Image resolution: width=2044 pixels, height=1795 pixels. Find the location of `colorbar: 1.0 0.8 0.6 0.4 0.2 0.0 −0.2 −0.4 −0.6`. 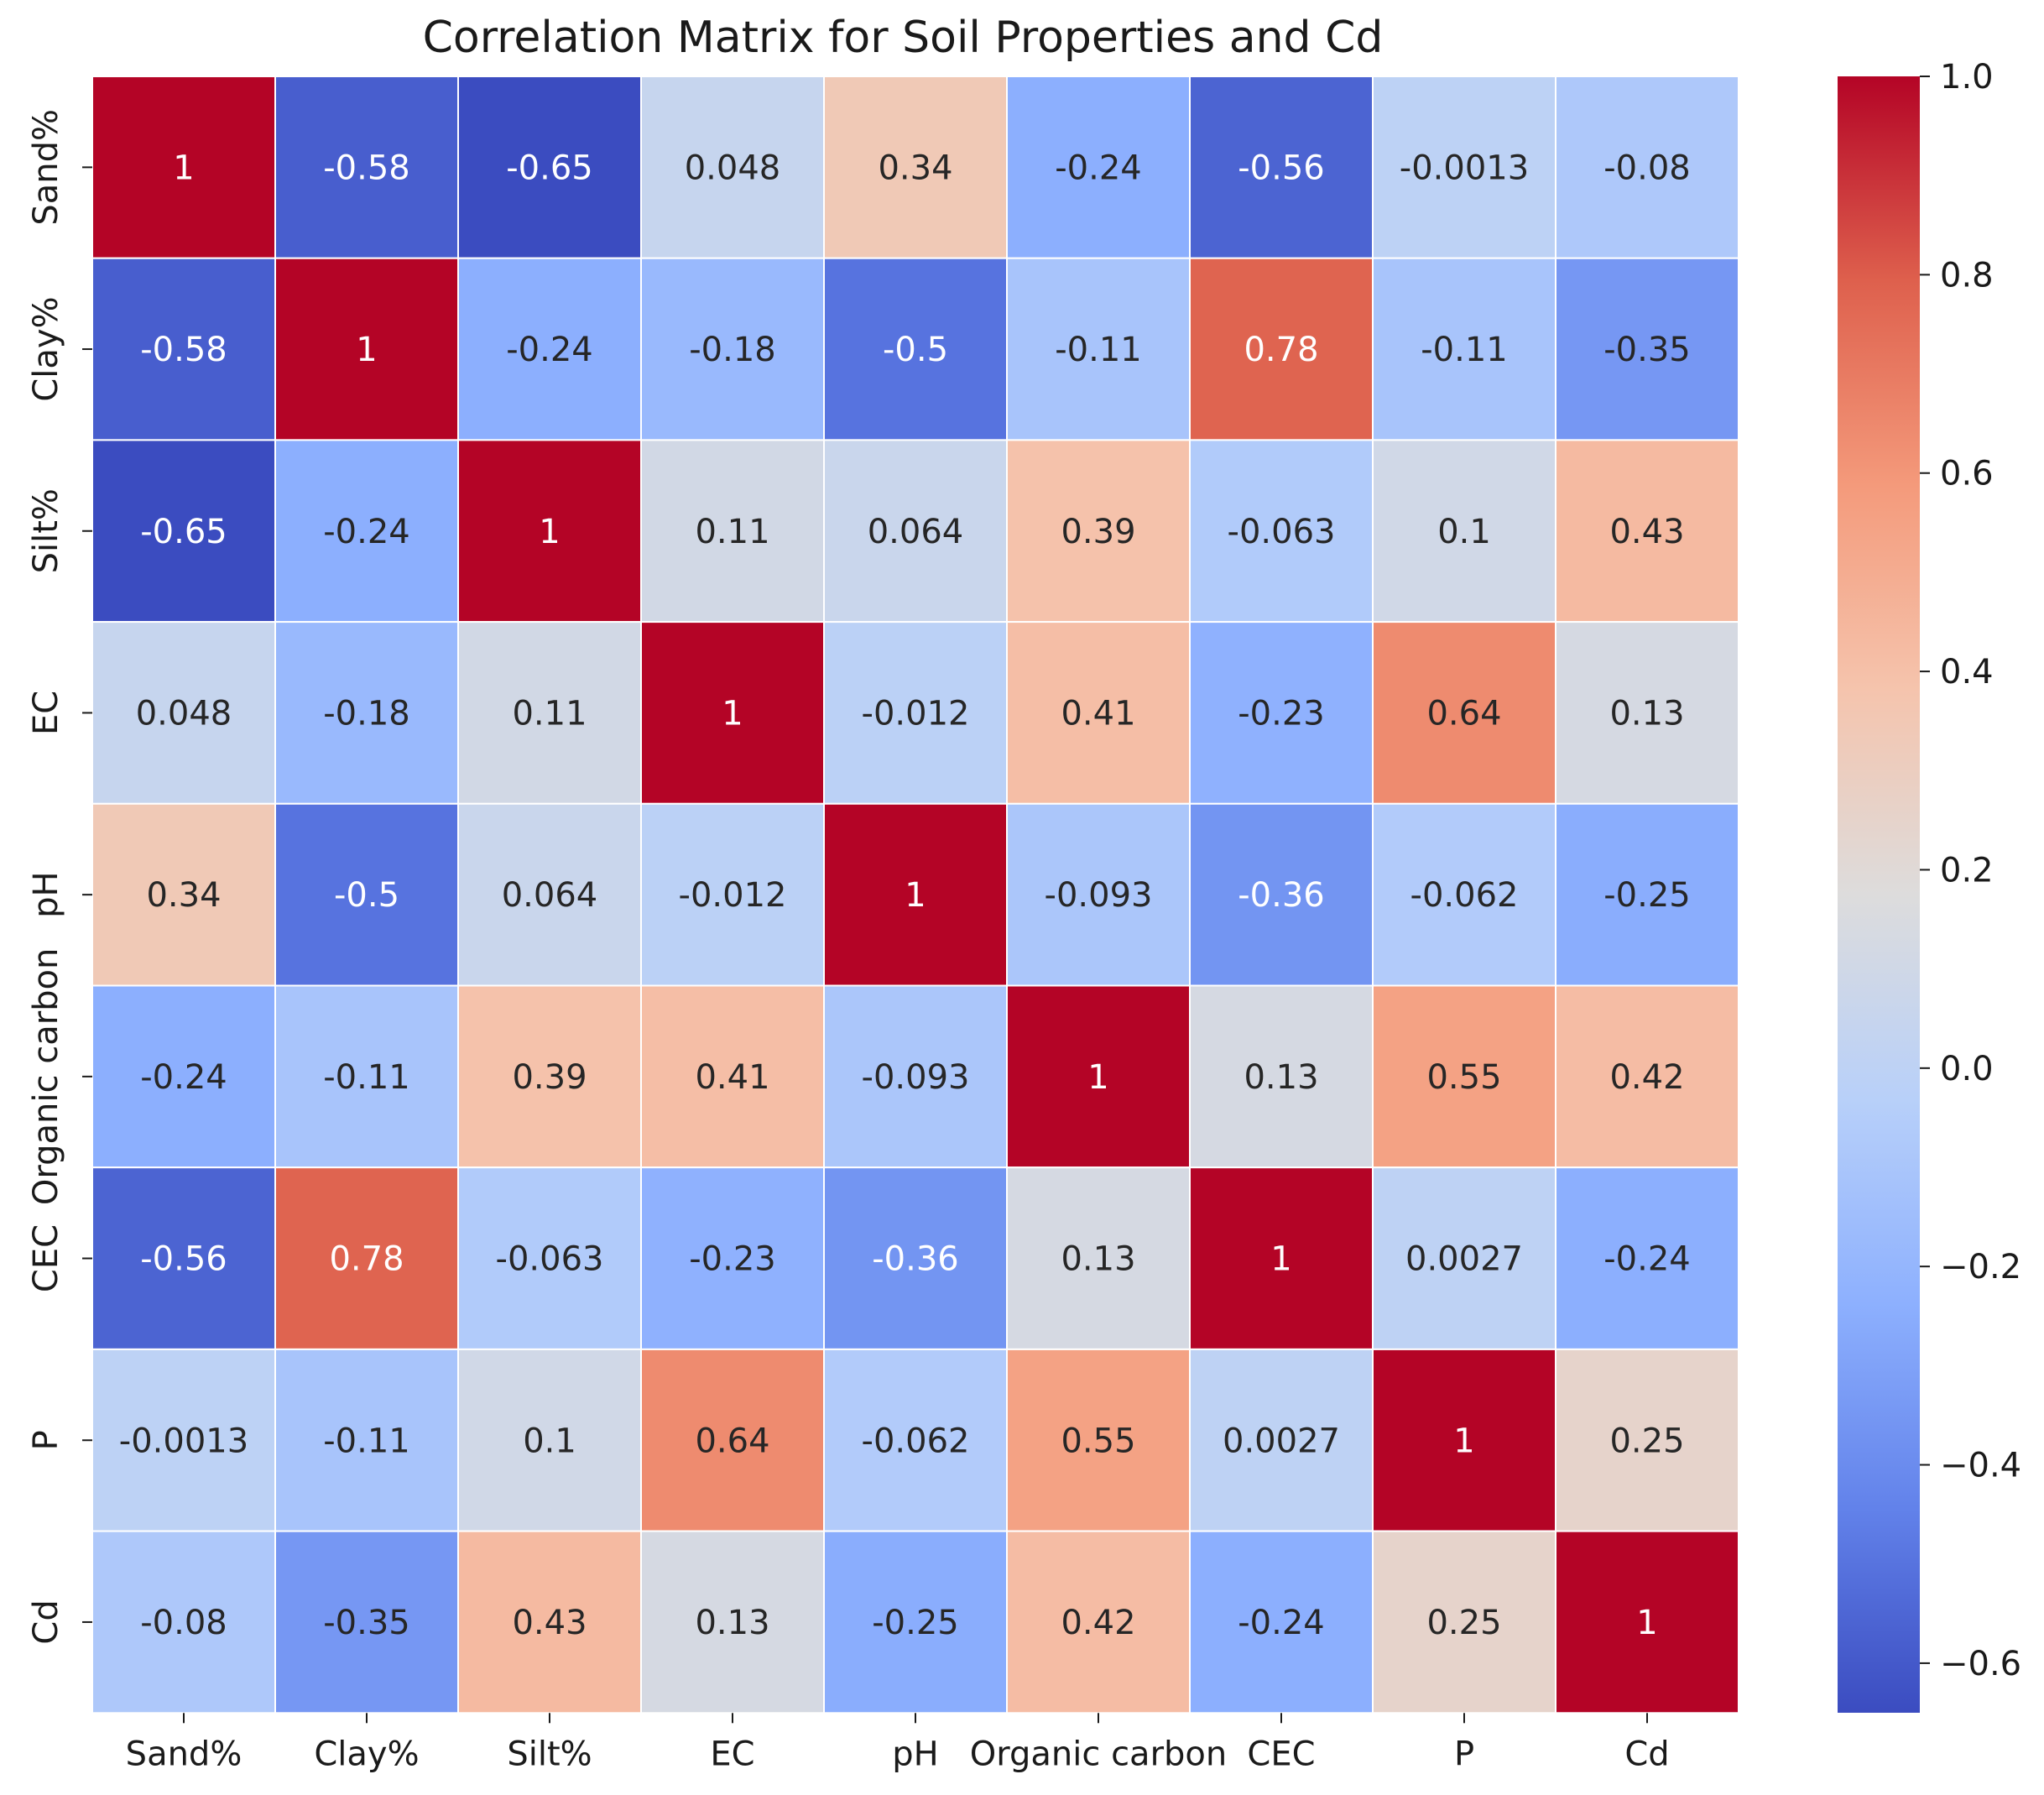

colorbar: 1.0 0.8 0.6 0.4 0.2 0.0 −0.2 −0.4 −0.6 is located at coordinates (1930, 886).